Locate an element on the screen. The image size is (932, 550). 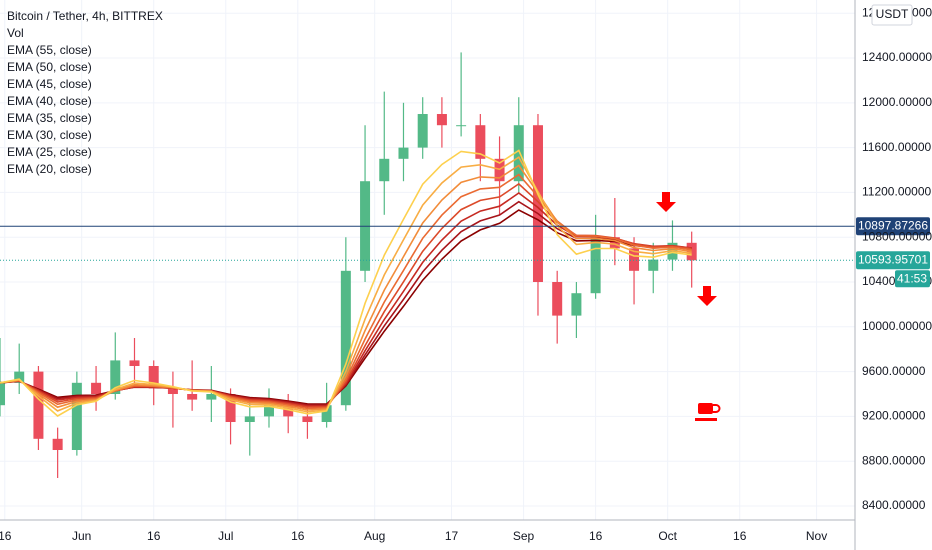
x-tick-label: Jun is located at coordinates (81, 536).